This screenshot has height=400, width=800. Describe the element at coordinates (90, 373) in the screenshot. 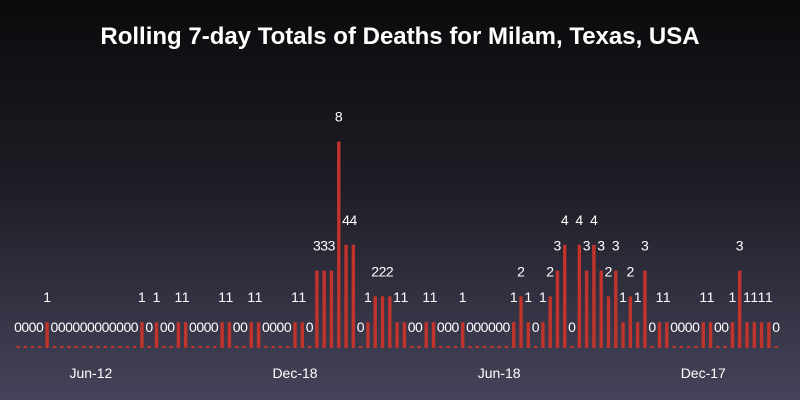

I see `x-tick-label: Jun-12` at that location.